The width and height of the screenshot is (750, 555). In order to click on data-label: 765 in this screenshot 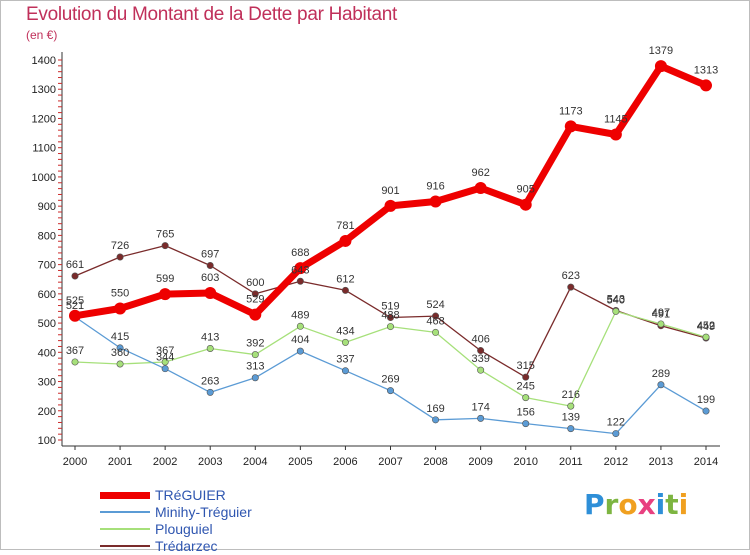, I will do `click(165, 235)`.